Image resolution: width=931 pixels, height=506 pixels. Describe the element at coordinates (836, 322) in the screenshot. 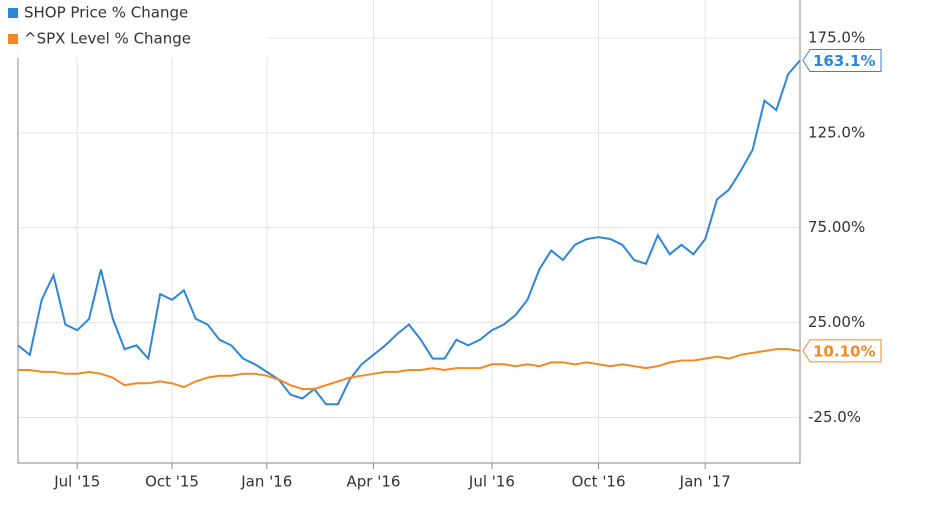

I see `y-tick-label: 25.00%` at that location.